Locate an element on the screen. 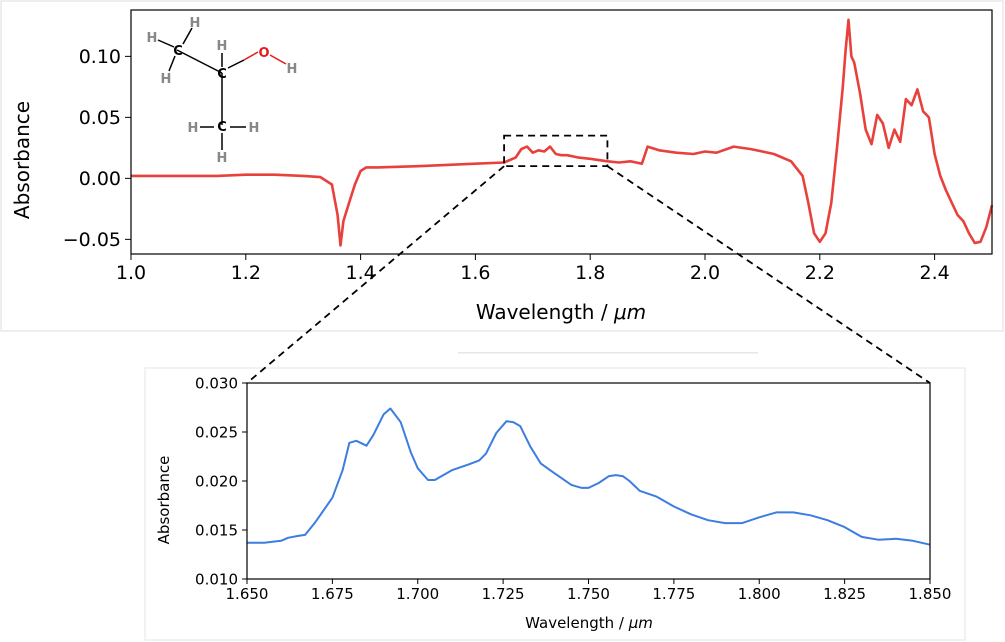 This screenshot has width=1005, height=642. y-tick-label: 0.015 is located at coordinates (216, 530).